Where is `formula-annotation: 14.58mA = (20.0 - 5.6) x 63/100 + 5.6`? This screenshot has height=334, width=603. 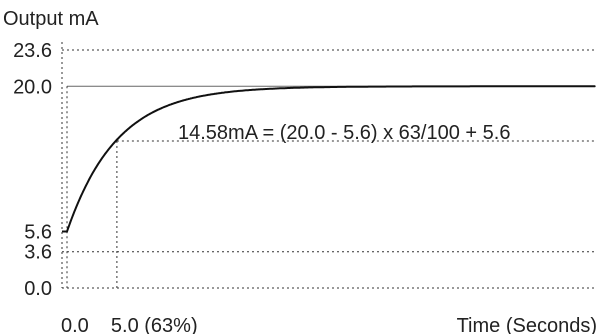
formula-annotation: 14.58mA = (20.0 - 5.6) x 63/100 + 5.6 is located at coordinates (344, 133).